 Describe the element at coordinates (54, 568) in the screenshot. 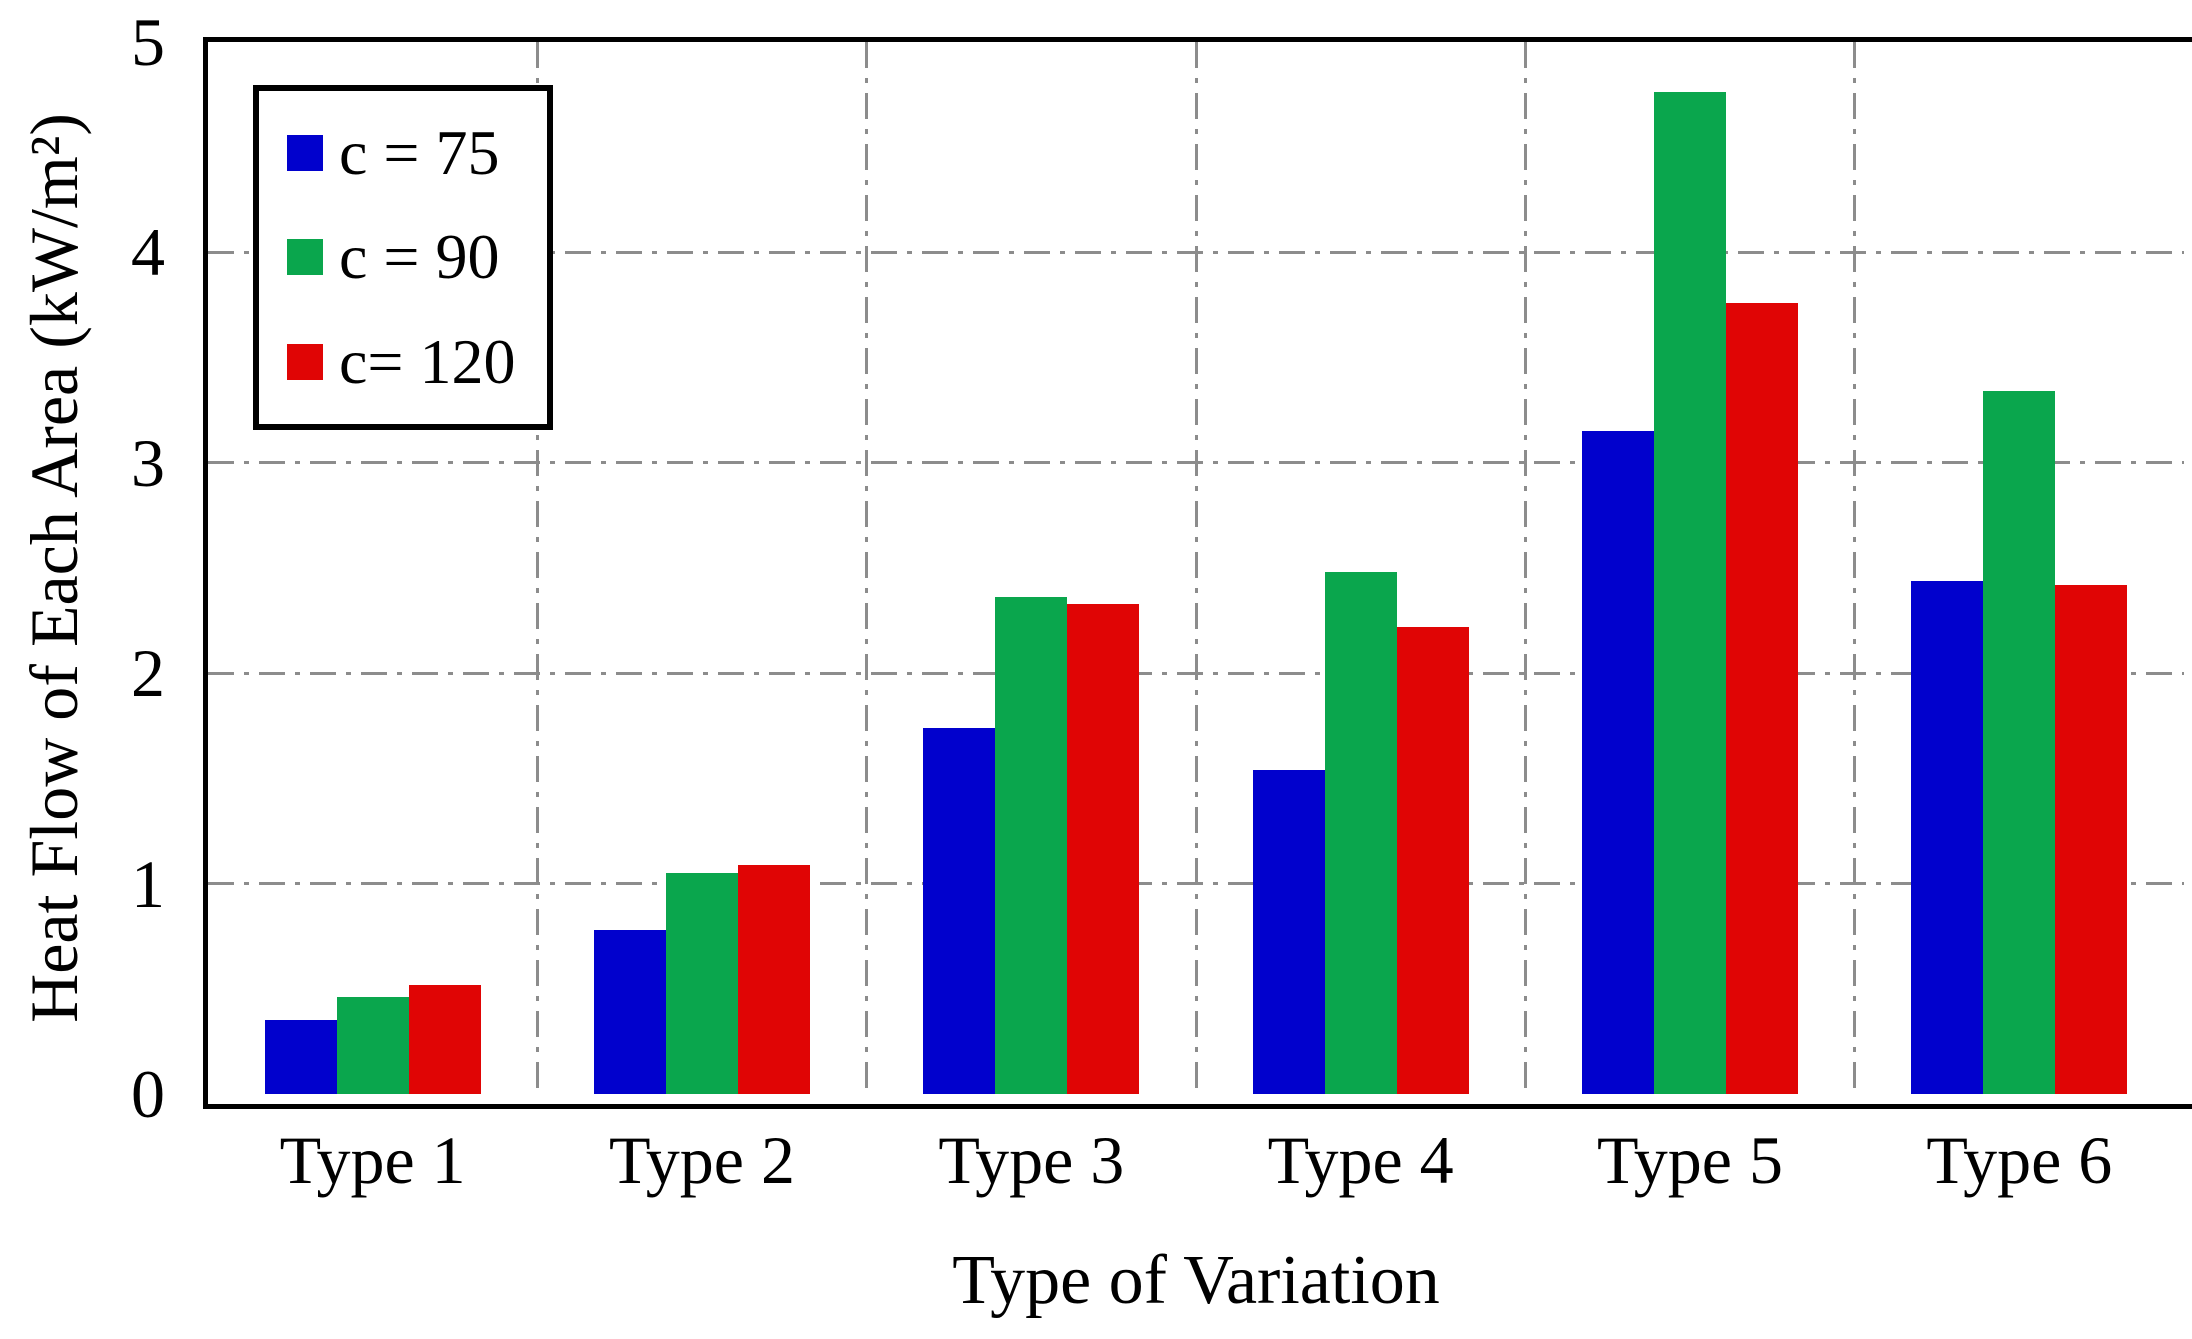

I see `y-axis-title: Heat Flow of Each Area (kW/m²)` at that location.